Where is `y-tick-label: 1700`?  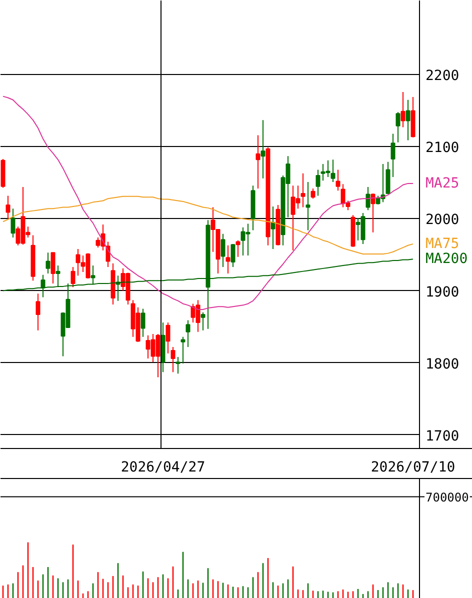 y-tick-label: 1700 is located at coordinates (443, 436).